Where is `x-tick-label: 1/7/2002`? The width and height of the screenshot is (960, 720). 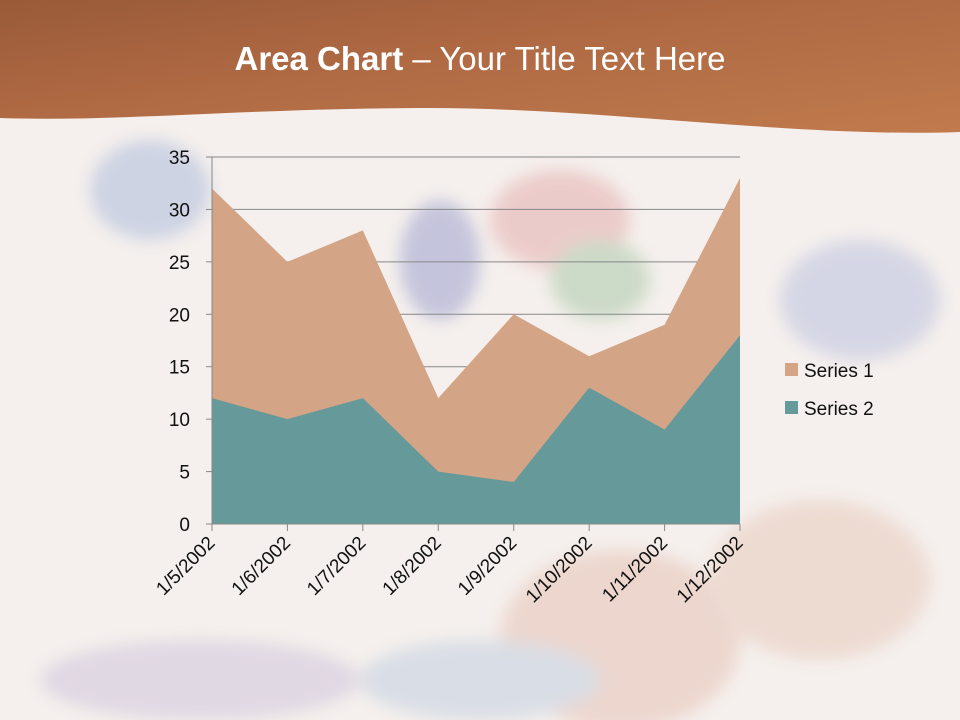
x-tick-label: 1/7/2002 is located at coordinates (336, 566).